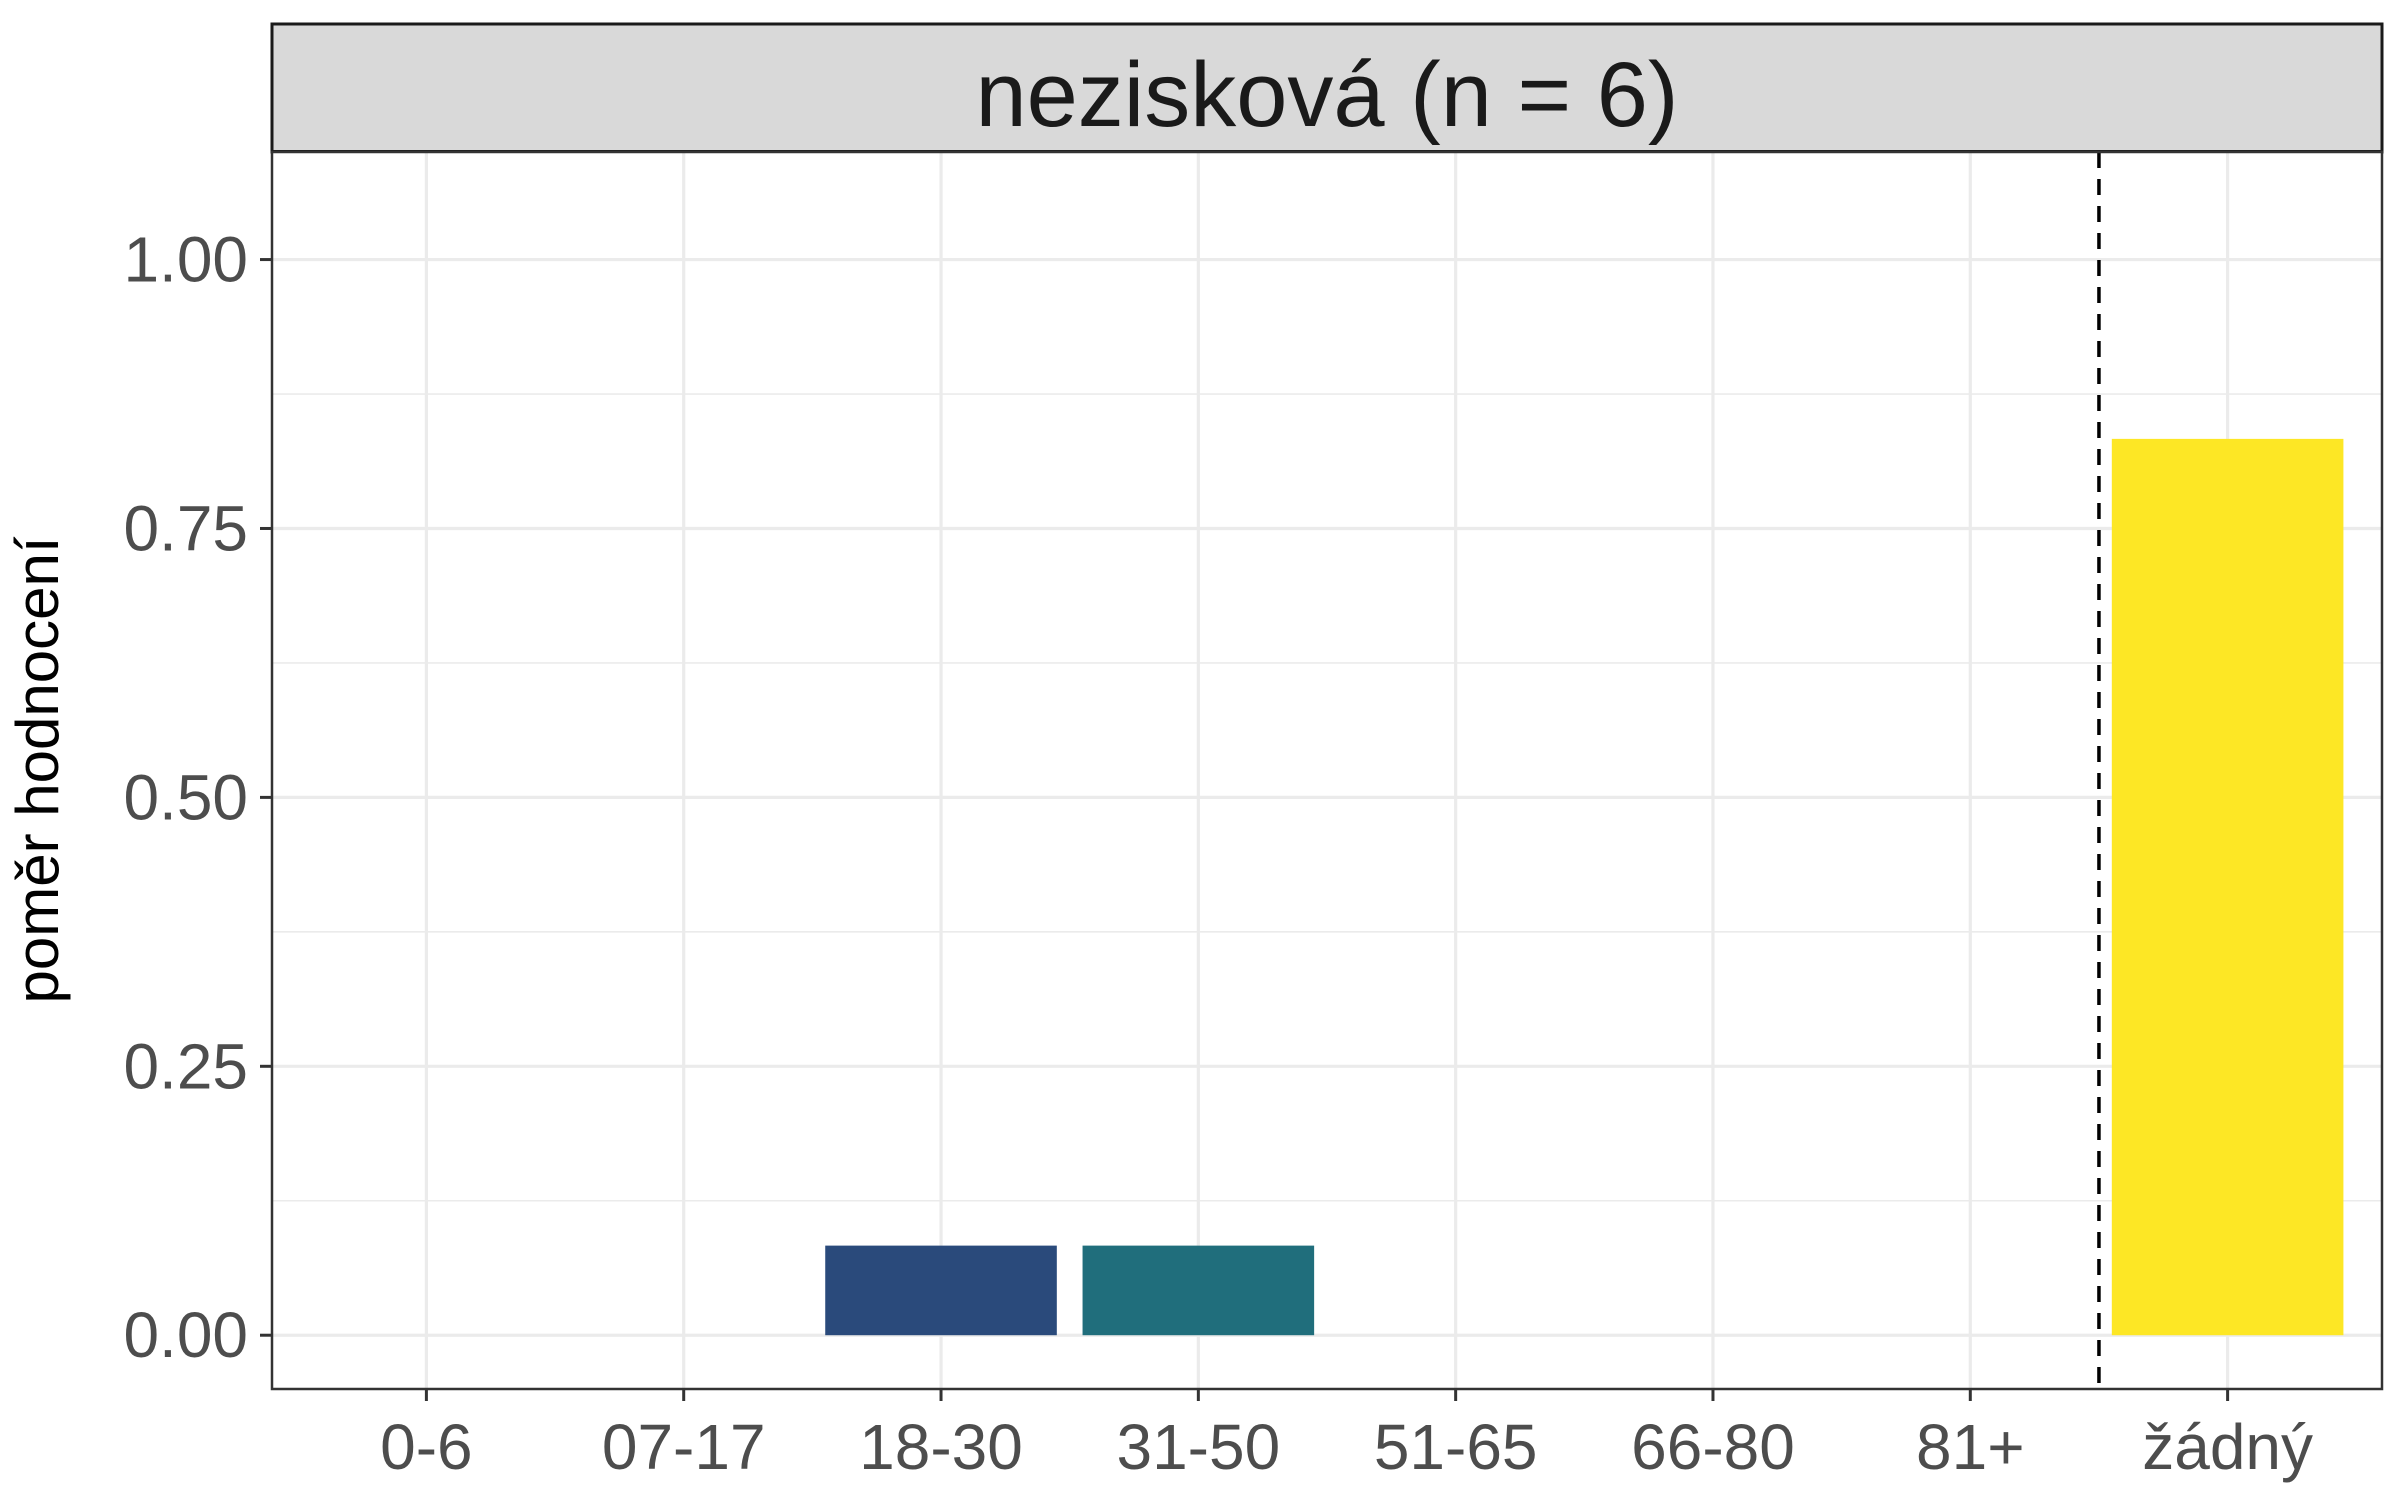  What do you see at coordinates (1970, 1447) in the screenshot?
I see `x-tick-label: 81+` at bounding box center [1970, 1447].